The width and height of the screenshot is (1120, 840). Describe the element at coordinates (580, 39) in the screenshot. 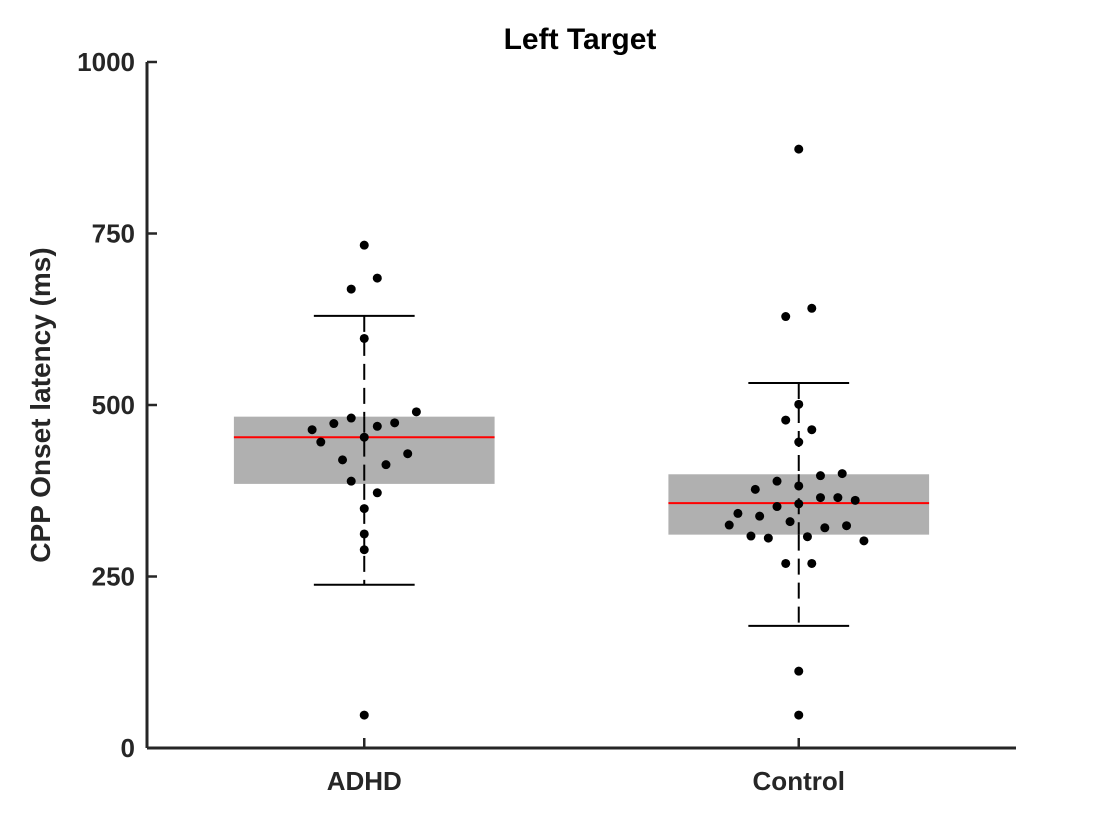

I see `chart-title: Left Target` at that location.